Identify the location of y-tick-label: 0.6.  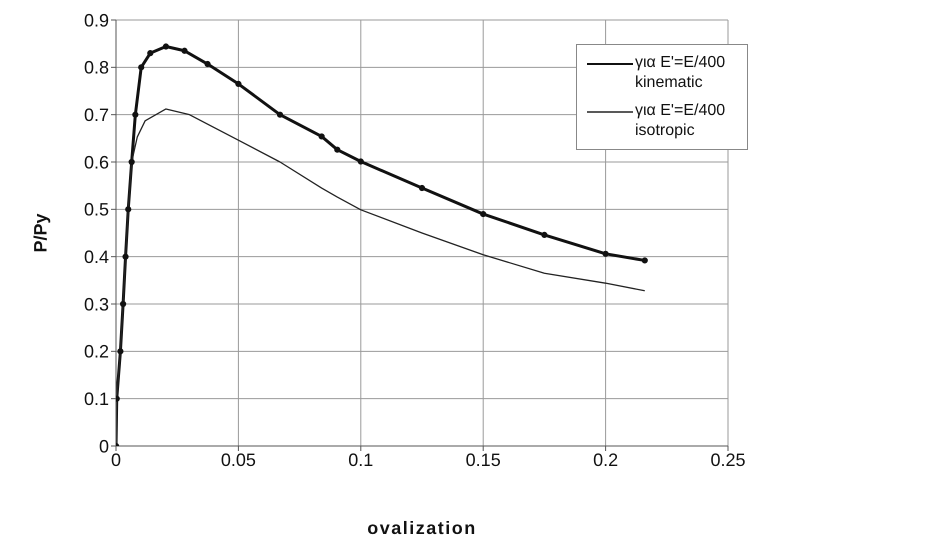
(96, 162).